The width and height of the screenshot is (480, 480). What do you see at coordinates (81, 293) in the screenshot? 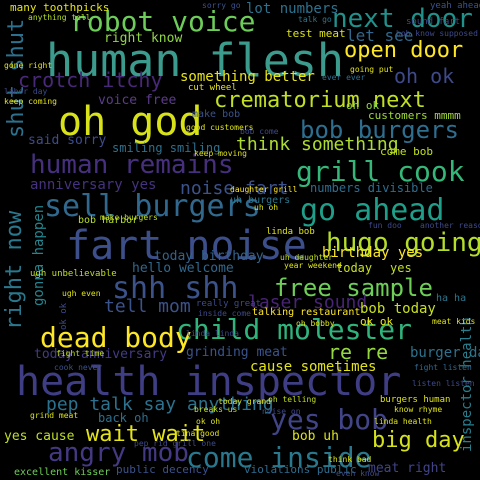
I see `word-ugh-even: ugh even` at bounding box center [81, 293].